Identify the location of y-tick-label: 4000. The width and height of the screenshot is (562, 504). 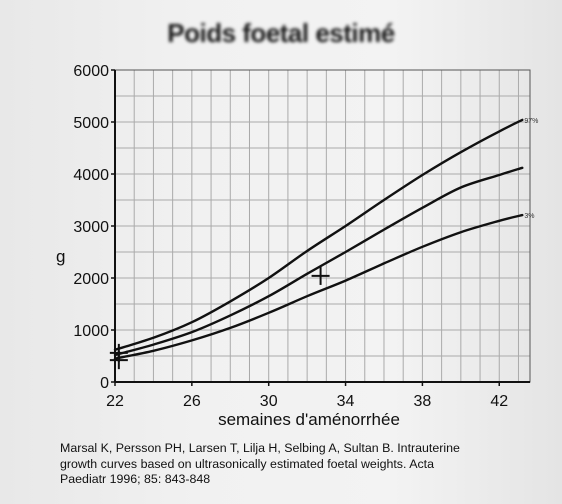
(91, 175).